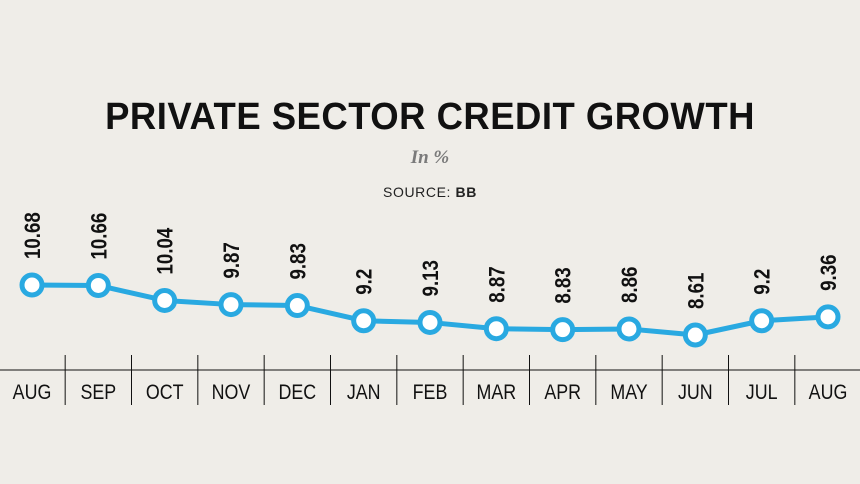 This screenshot has width=860, height=484. I want to click on x-tick-label: OCT, so click(165, 393).